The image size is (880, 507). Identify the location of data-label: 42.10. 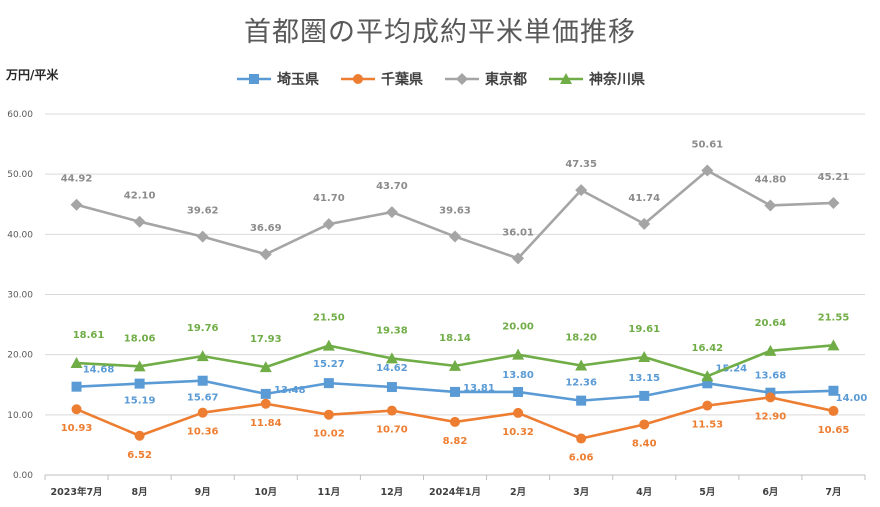
(140, 196).